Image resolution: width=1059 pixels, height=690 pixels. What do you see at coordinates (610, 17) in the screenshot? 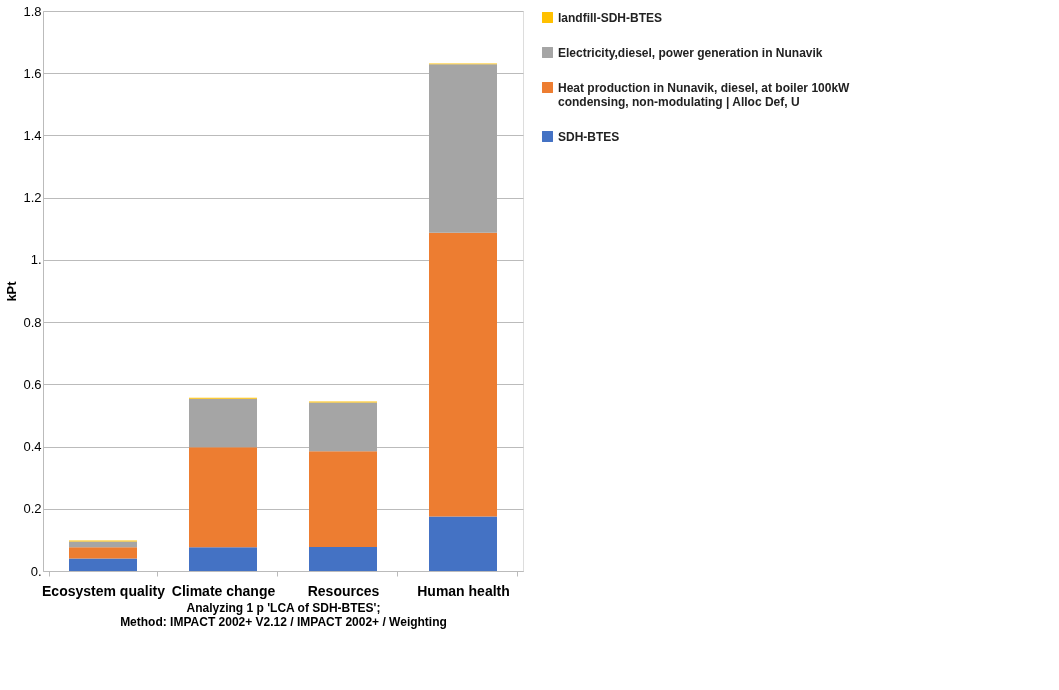
I see `legend-label: landfill-SDH-BTES` at bounding box center [610, 17].